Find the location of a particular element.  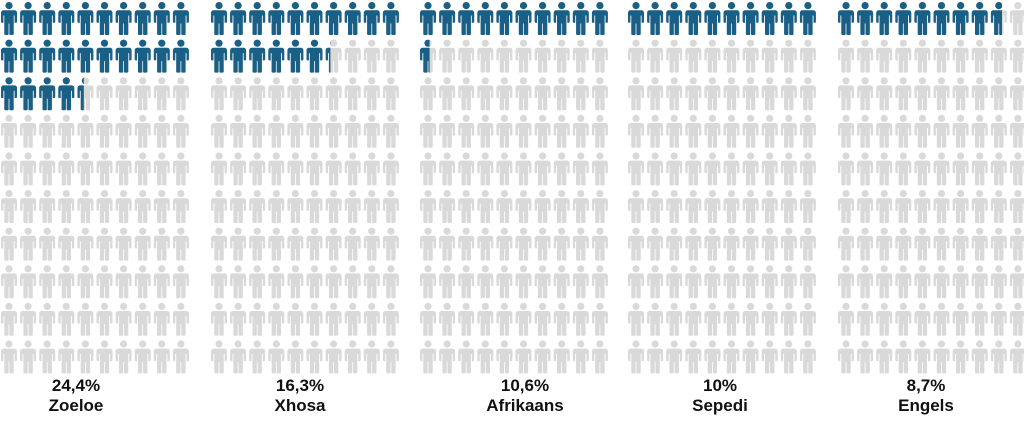

value-label: 16,3% is located at coordinates (300, 385).